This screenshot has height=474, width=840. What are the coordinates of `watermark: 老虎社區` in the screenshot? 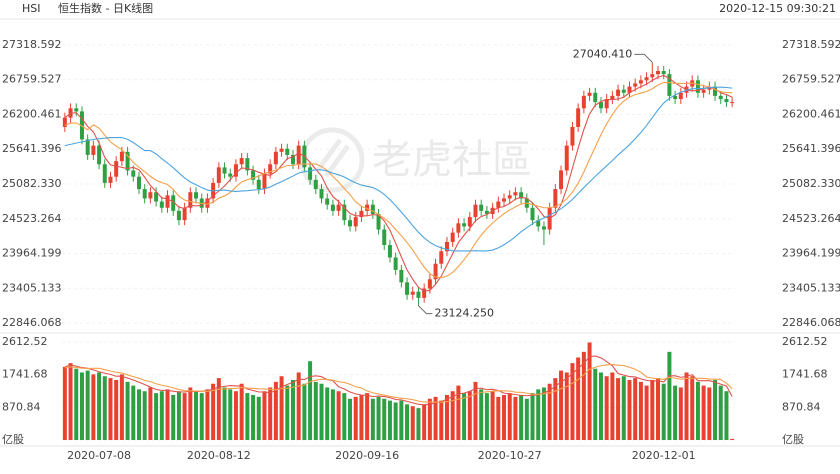 It's located at (415, 160).